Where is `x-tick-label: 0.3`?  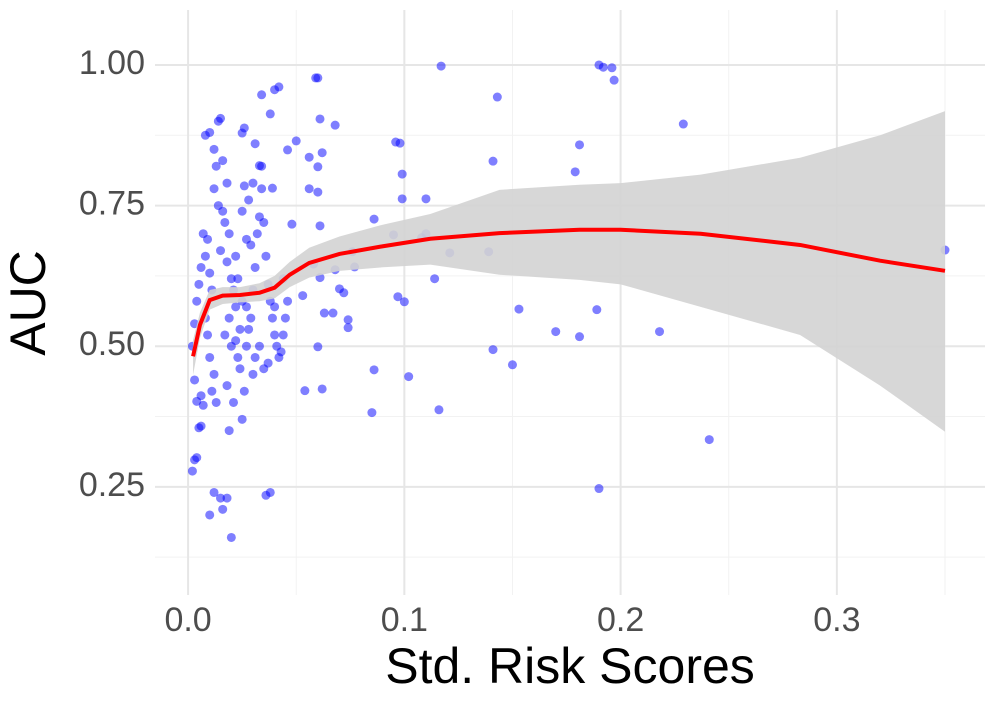 x-tick-label: 0.3 is located at coordinates (836, 620).